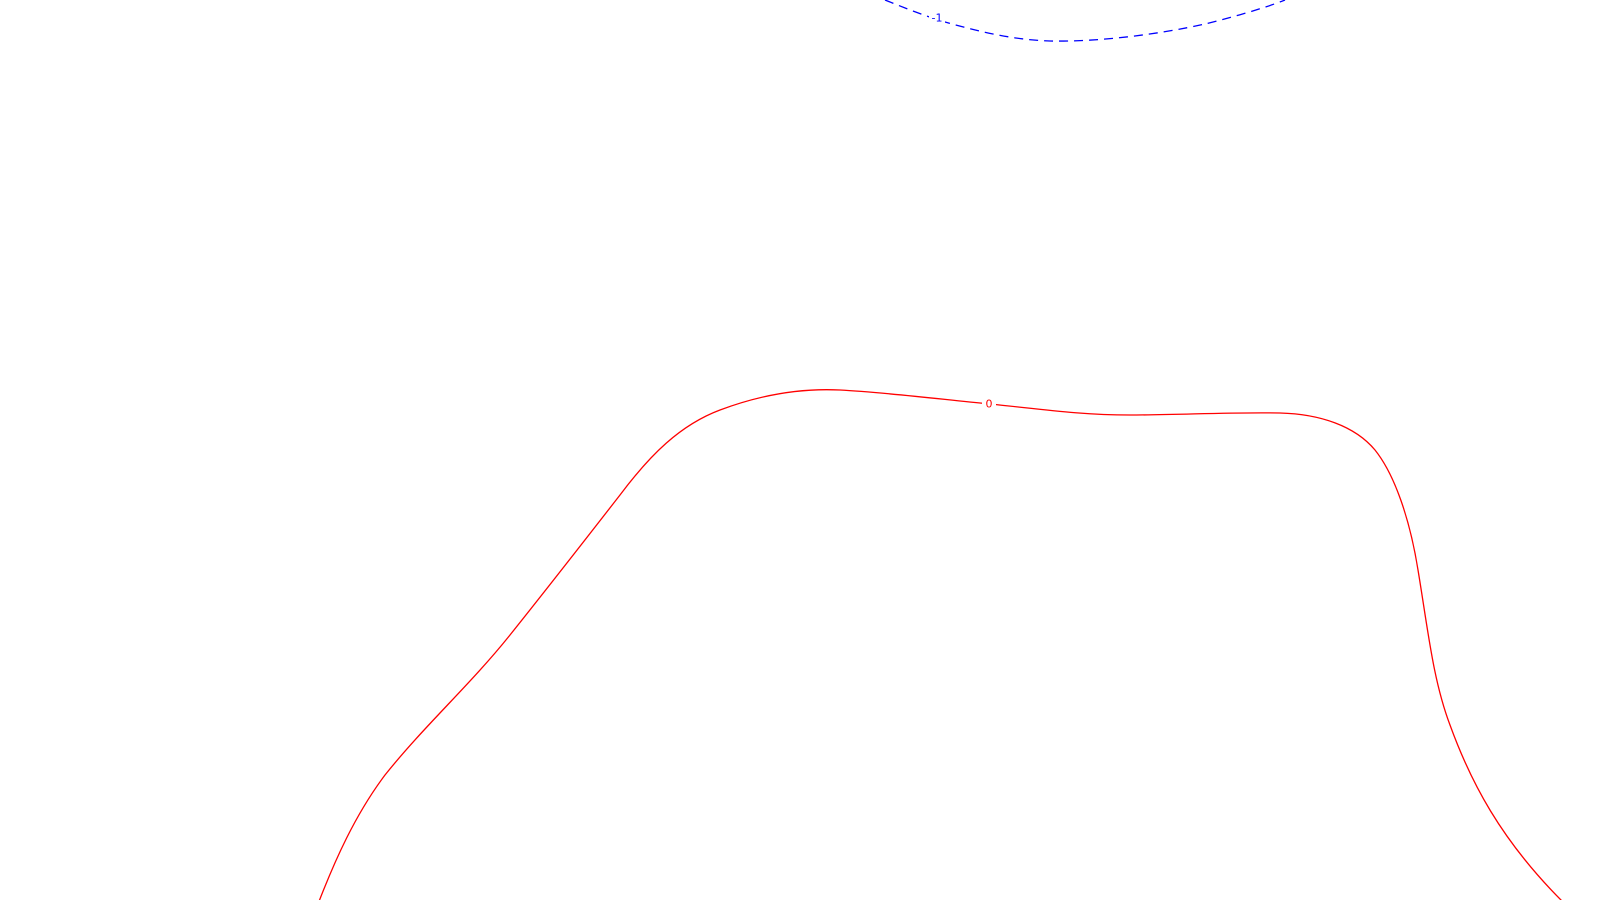 The width and height of the screenshot is (1600, 900). I want to click on contour-label-background-zero, so click(989, 404).